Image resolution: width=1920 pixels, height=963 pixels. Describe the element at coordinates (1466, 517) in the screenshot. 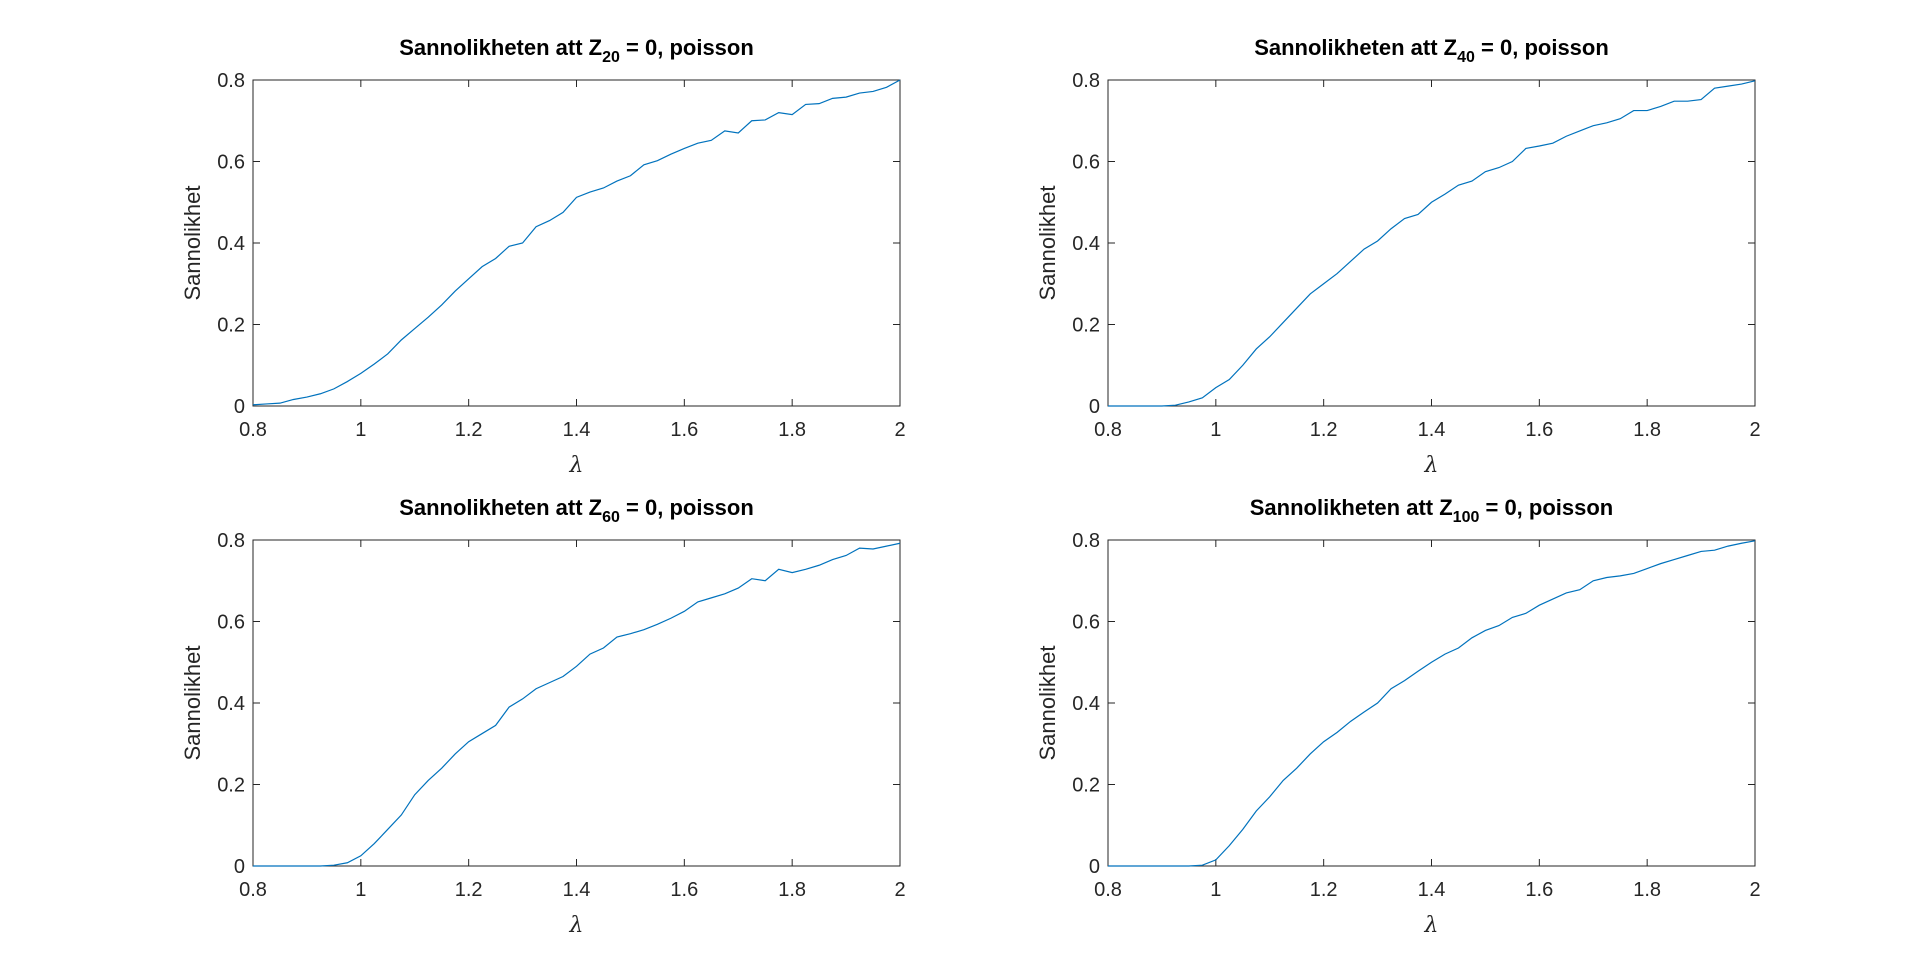

I see `title-subscript: 100` at that location.